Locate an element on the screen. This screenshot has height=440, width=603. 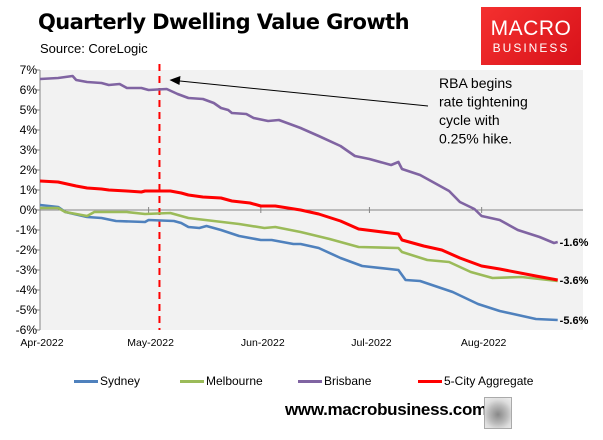
legend-item: 5-City Aggregate is located at coordinates (475, 381).